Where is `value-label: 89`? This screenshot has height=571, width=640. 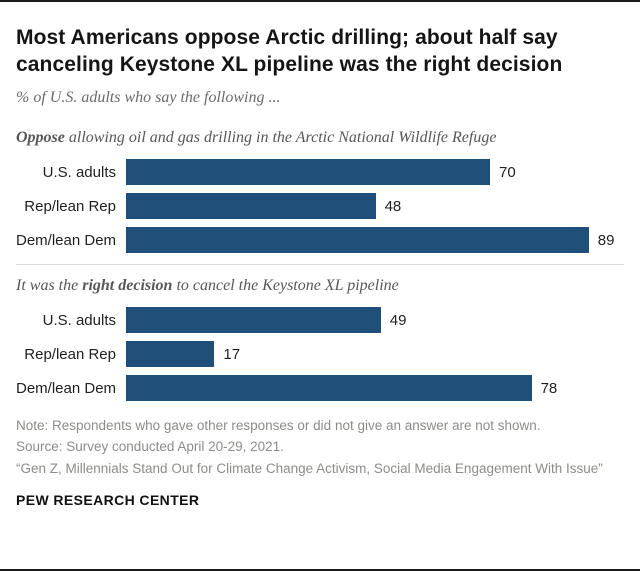 value-label: 89 is located at coordinates (606, 240).